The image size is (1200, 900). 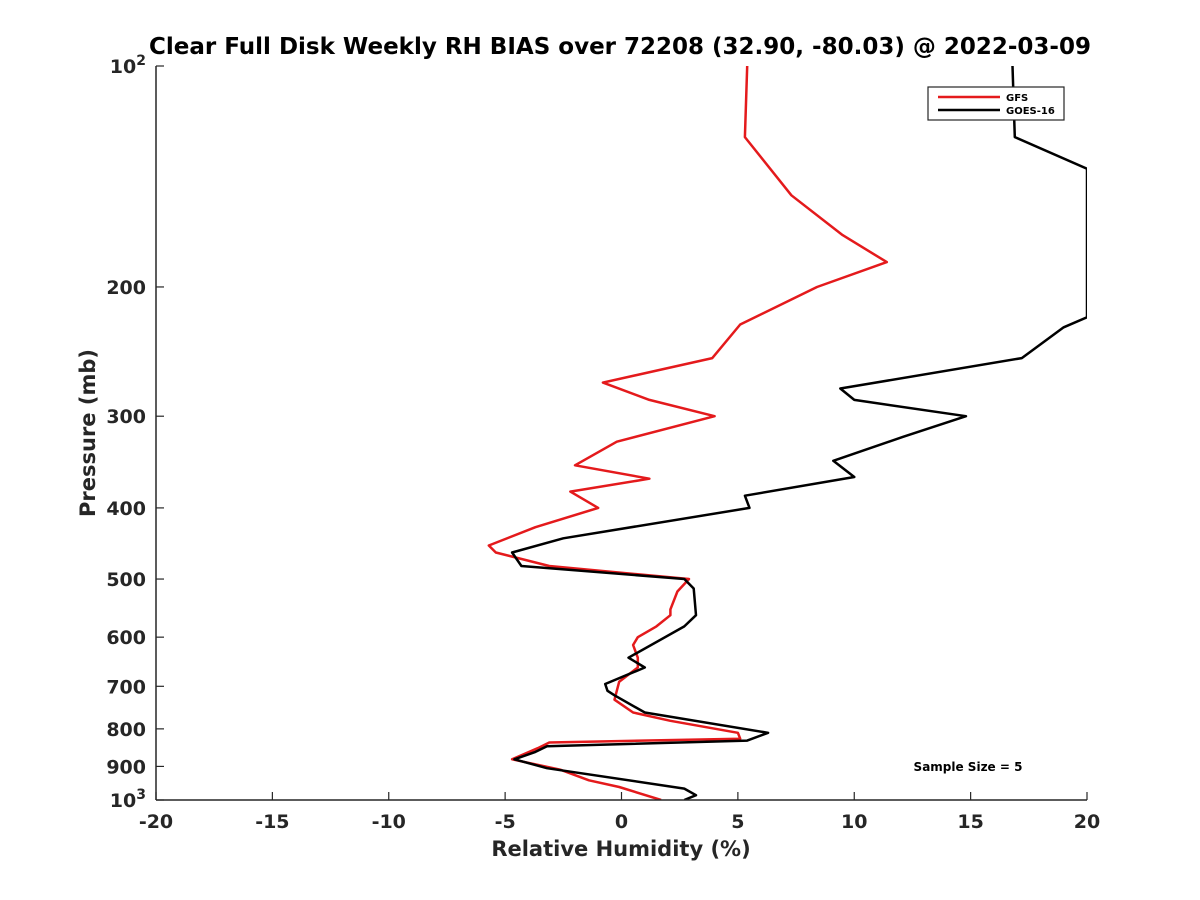 I want to click on x-tick-label: 10, so click(x=854, y=822).